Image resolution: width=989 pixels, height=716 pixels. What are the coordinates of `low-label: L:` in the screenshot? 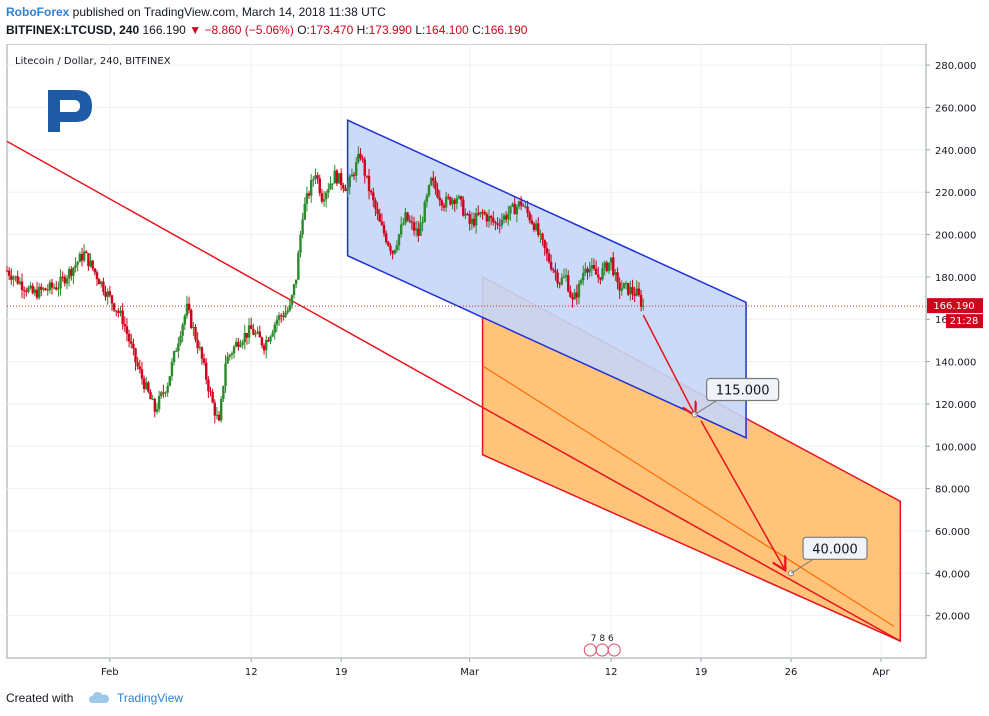 It's located at (420, 30).